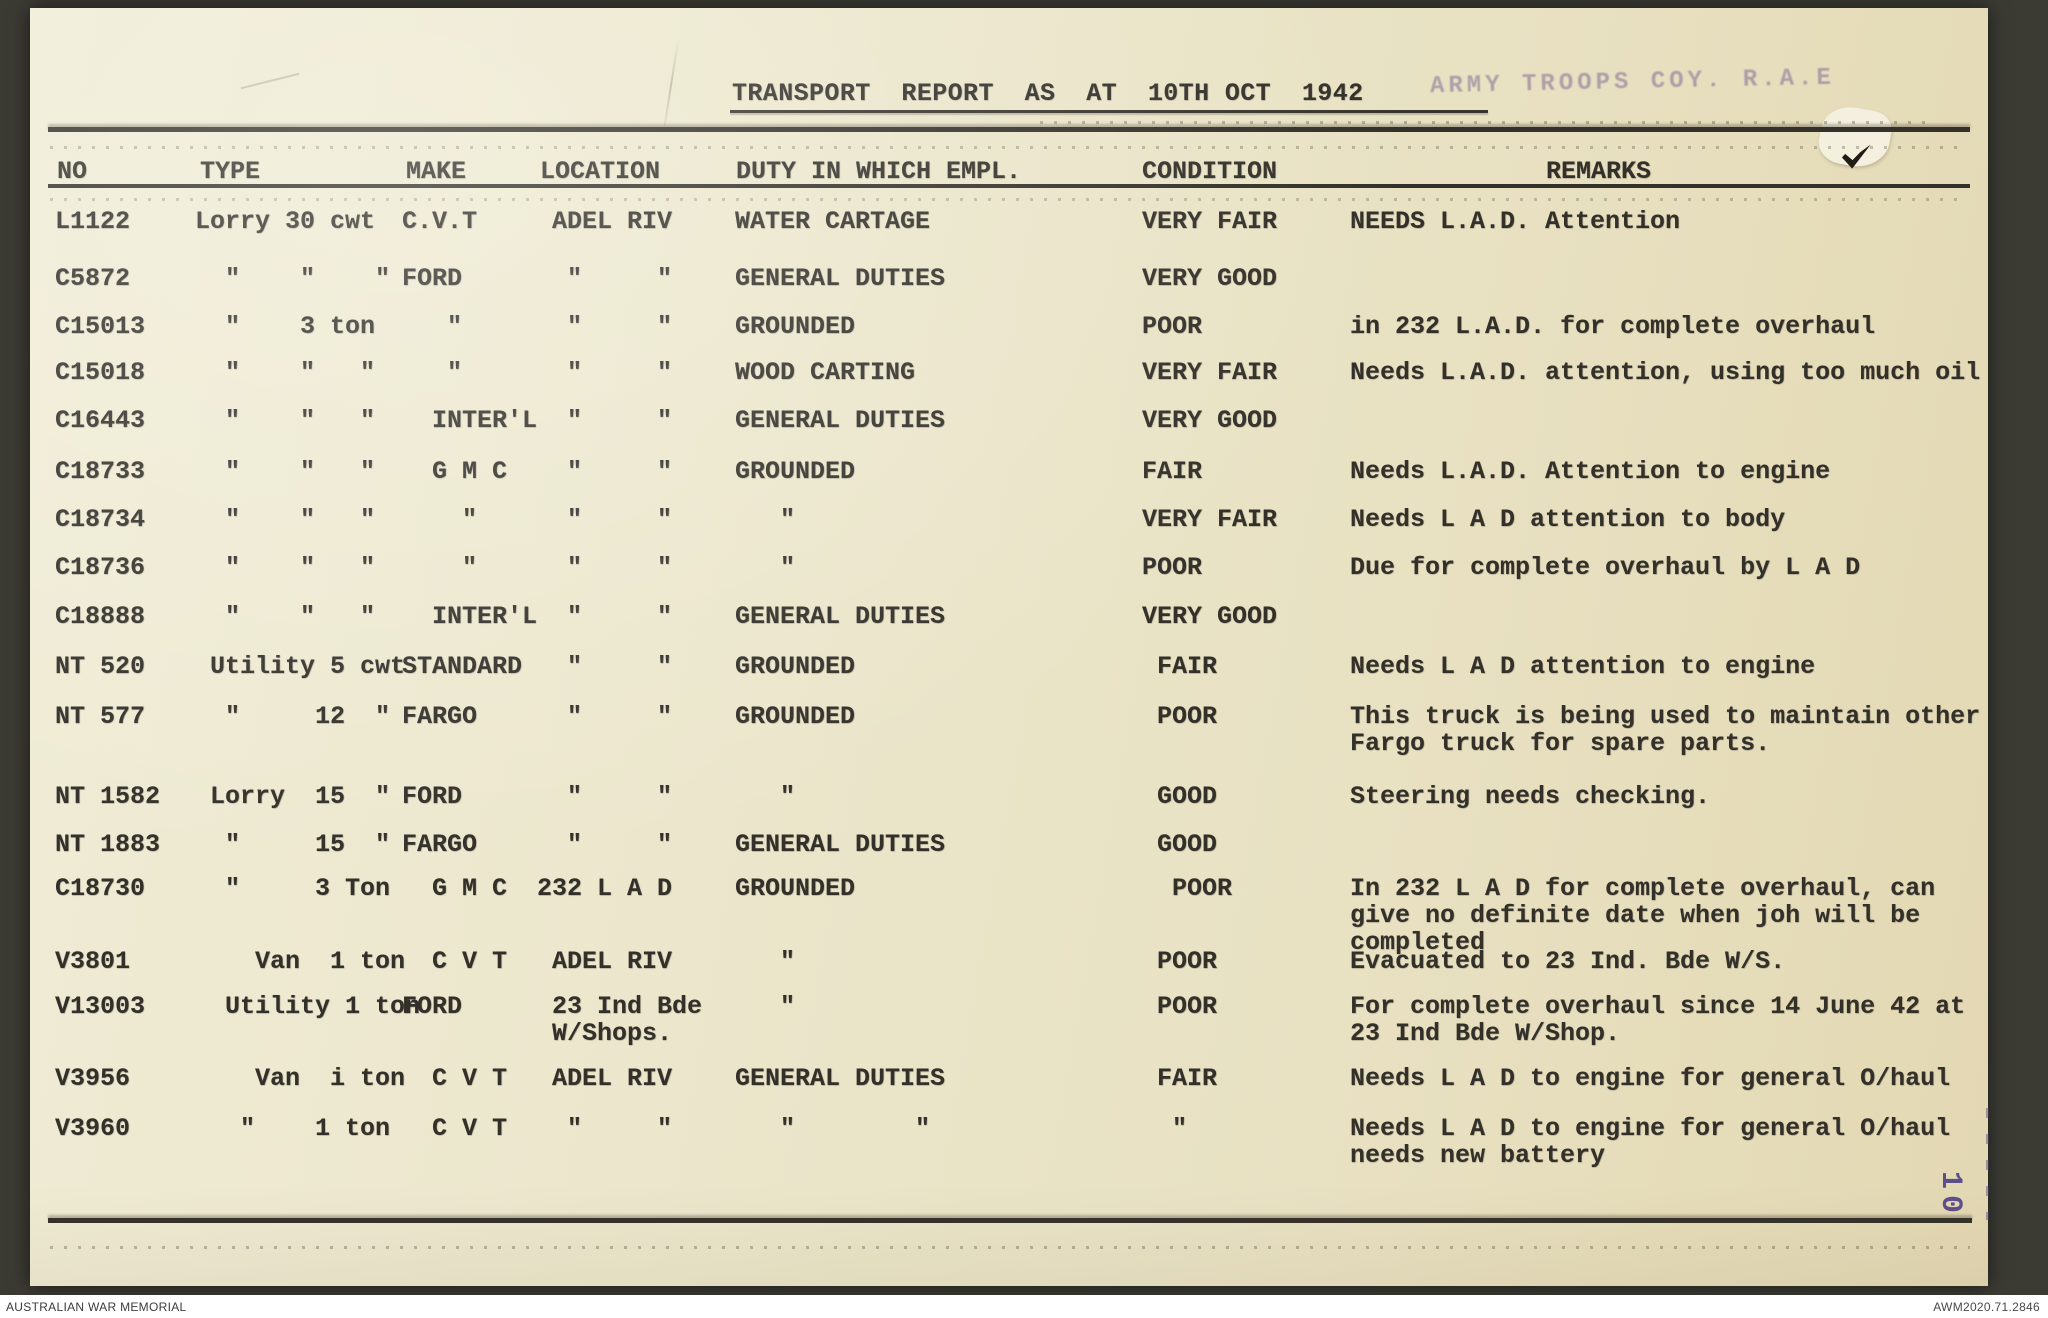 The image size is (2048, 1318). I want to click on cell-duty: " ", so click(833, 1128).